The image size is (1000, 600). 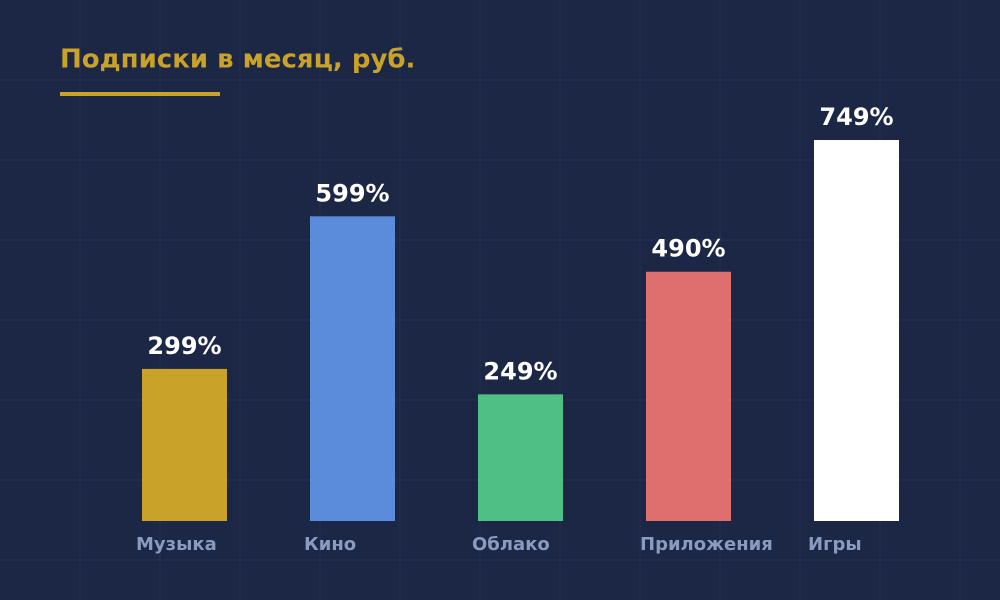 What do you see at coordinates (176, 544) in the screenshot?
I see `x-tick-label: Музыка` at bounding box center [176, 544].